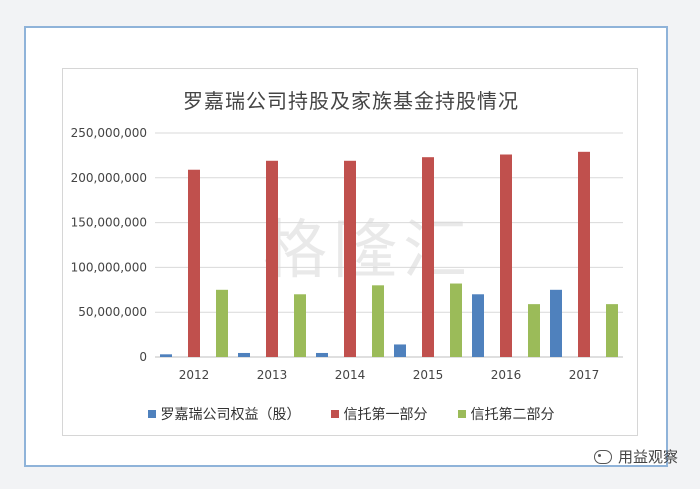 The image size is (700, 489). Describe the element at coordinates (230, 415) in the screenshot. I see `legend-label-equity: 罗嘉瑞公司权益（股）` at that location.